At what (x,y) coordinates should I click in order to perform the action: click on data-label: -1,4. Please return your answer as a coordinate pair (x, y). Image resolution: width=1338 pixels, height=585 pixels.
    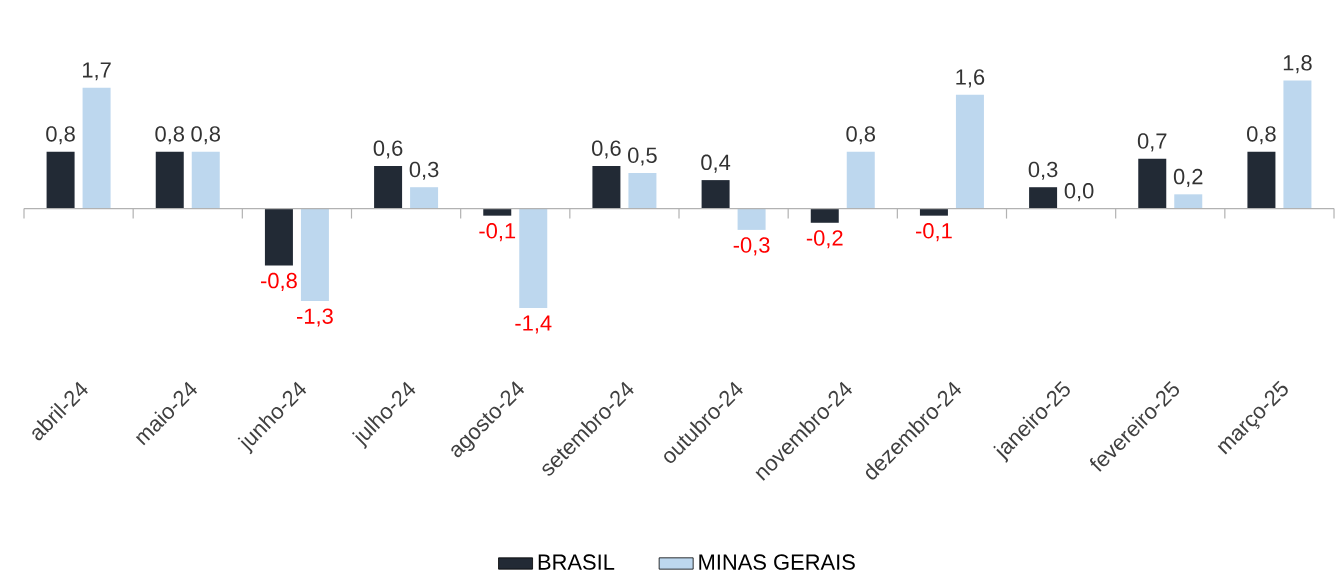
    Looking at the image, I should click on (533, 324).